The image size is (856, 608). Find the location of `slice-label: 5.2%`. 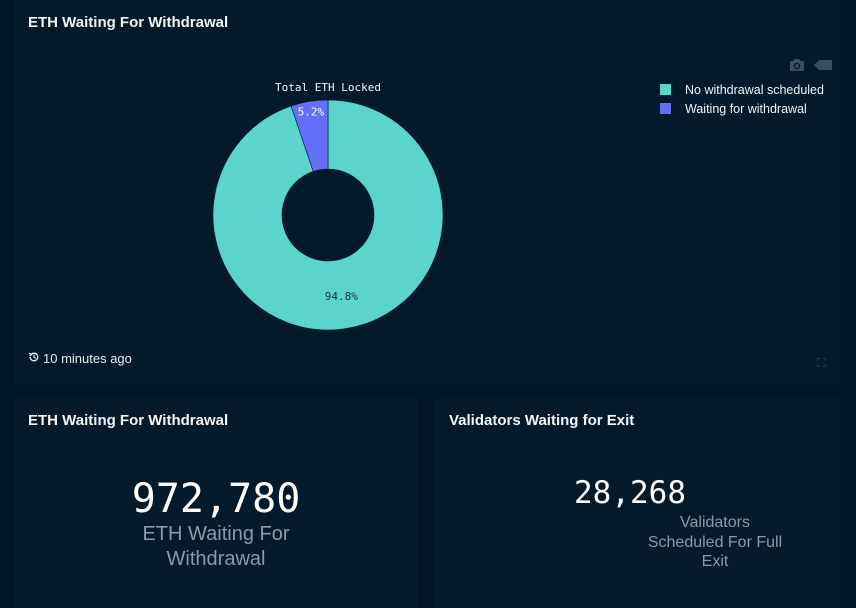

slice-label: 5.2% is located at coordinates (311, 111).